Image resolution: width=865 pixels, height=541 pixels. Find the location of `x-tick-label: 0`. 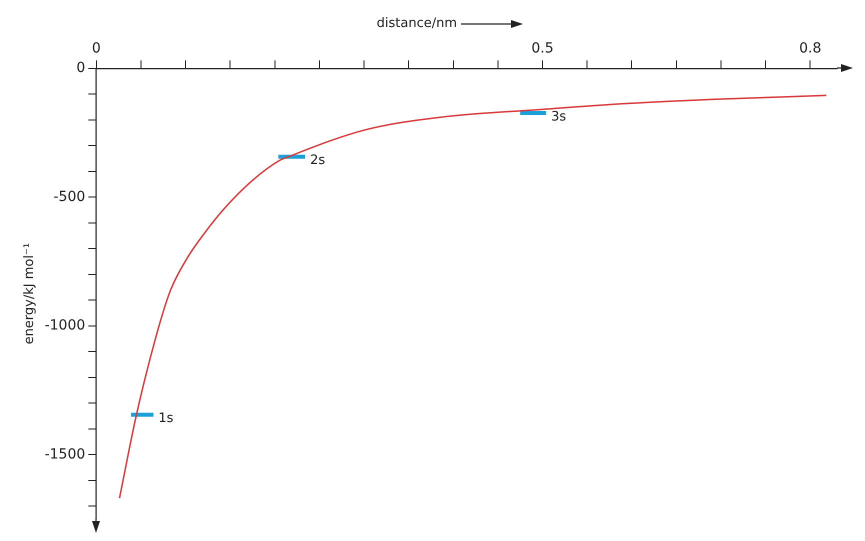

x-tick-label: 0 is located at coordinates (96, 48).